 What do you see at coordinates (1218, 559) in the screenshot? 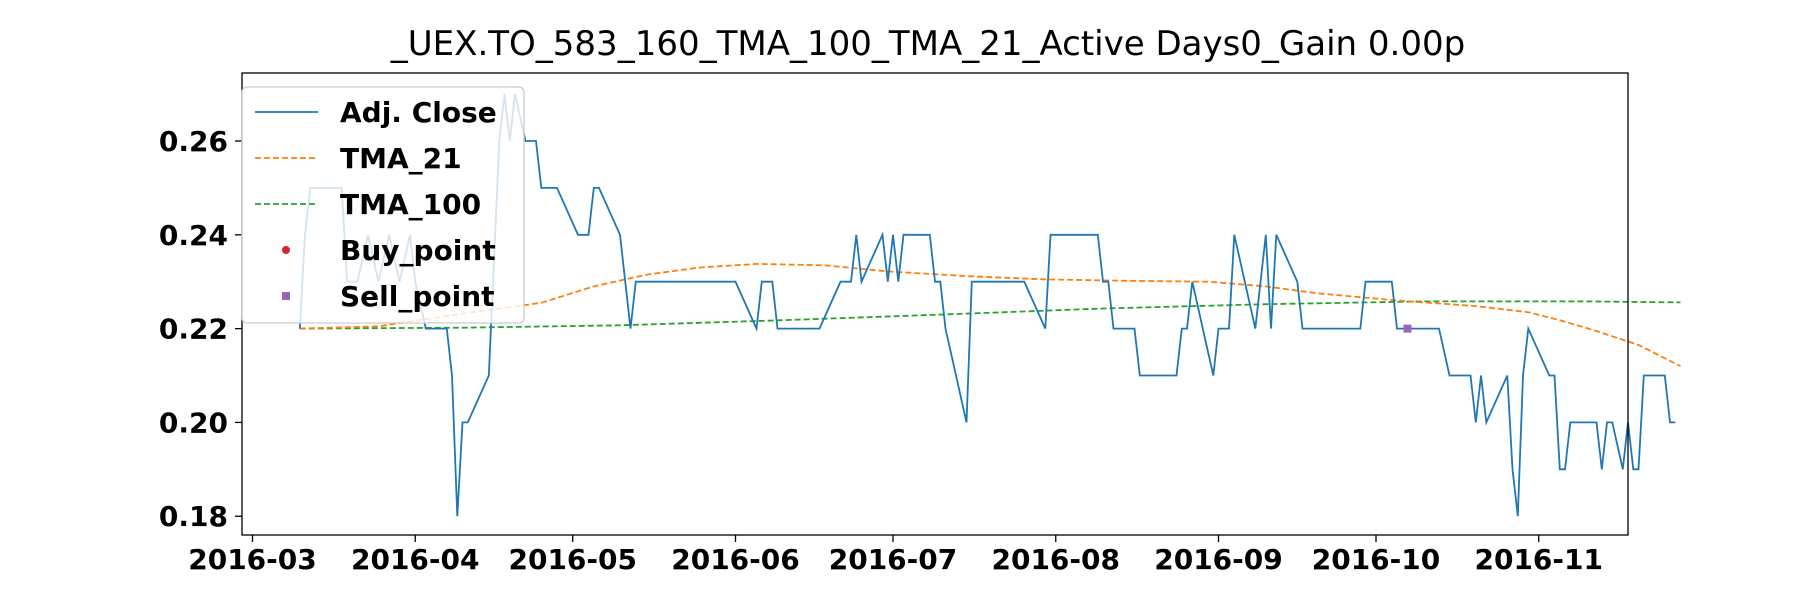
I see `x-tick-label: 2016-09` at bounding box center [1218, 559].